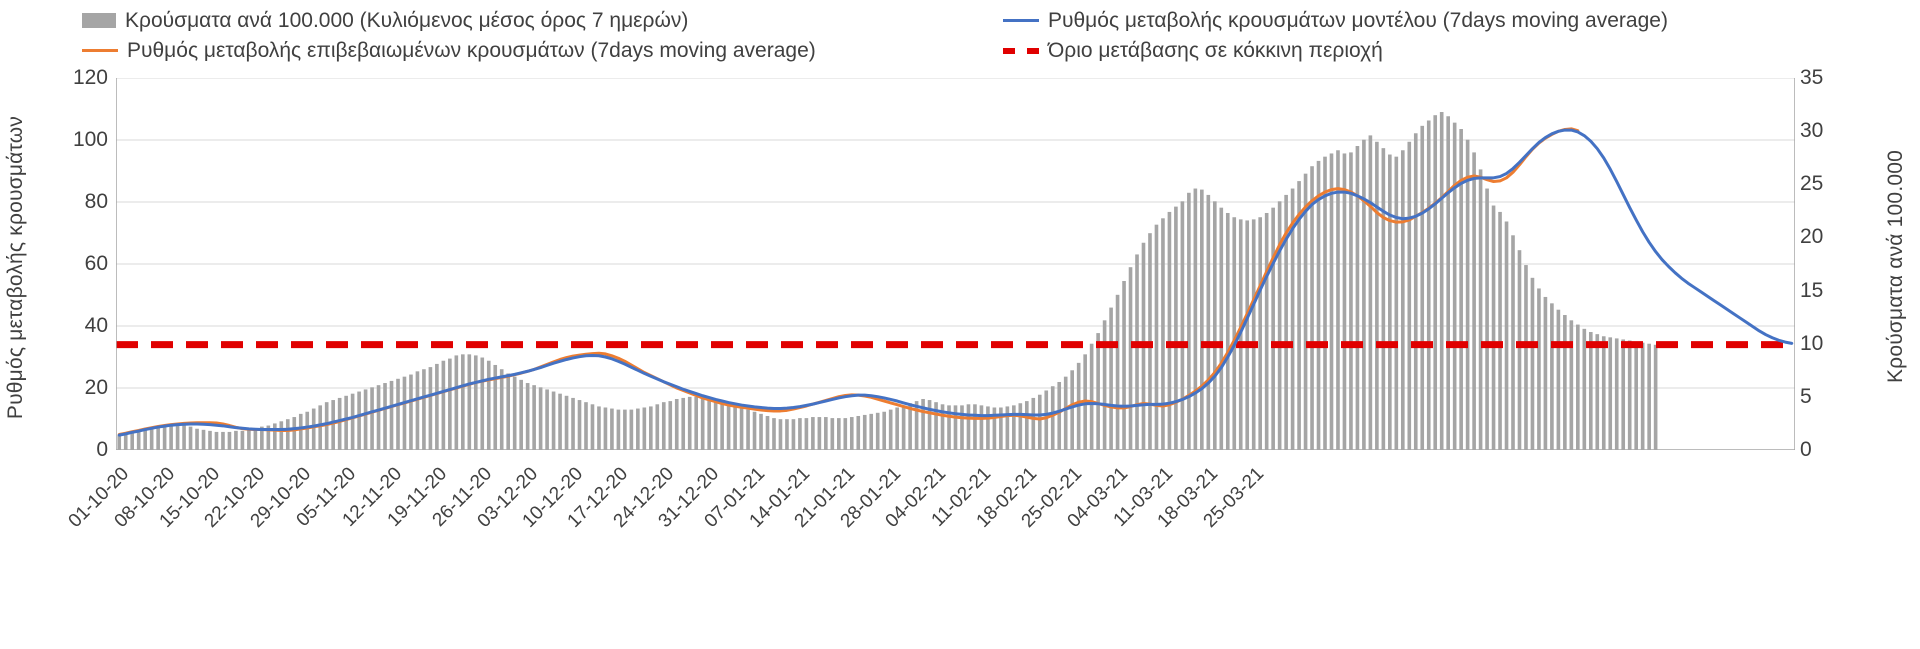 The image size is (1920, 649). What do you see at coordinates (1812, 290) in the screenshot?
I see `y-axis-right-tick-label: 15` at bounding box center [1812, 290].